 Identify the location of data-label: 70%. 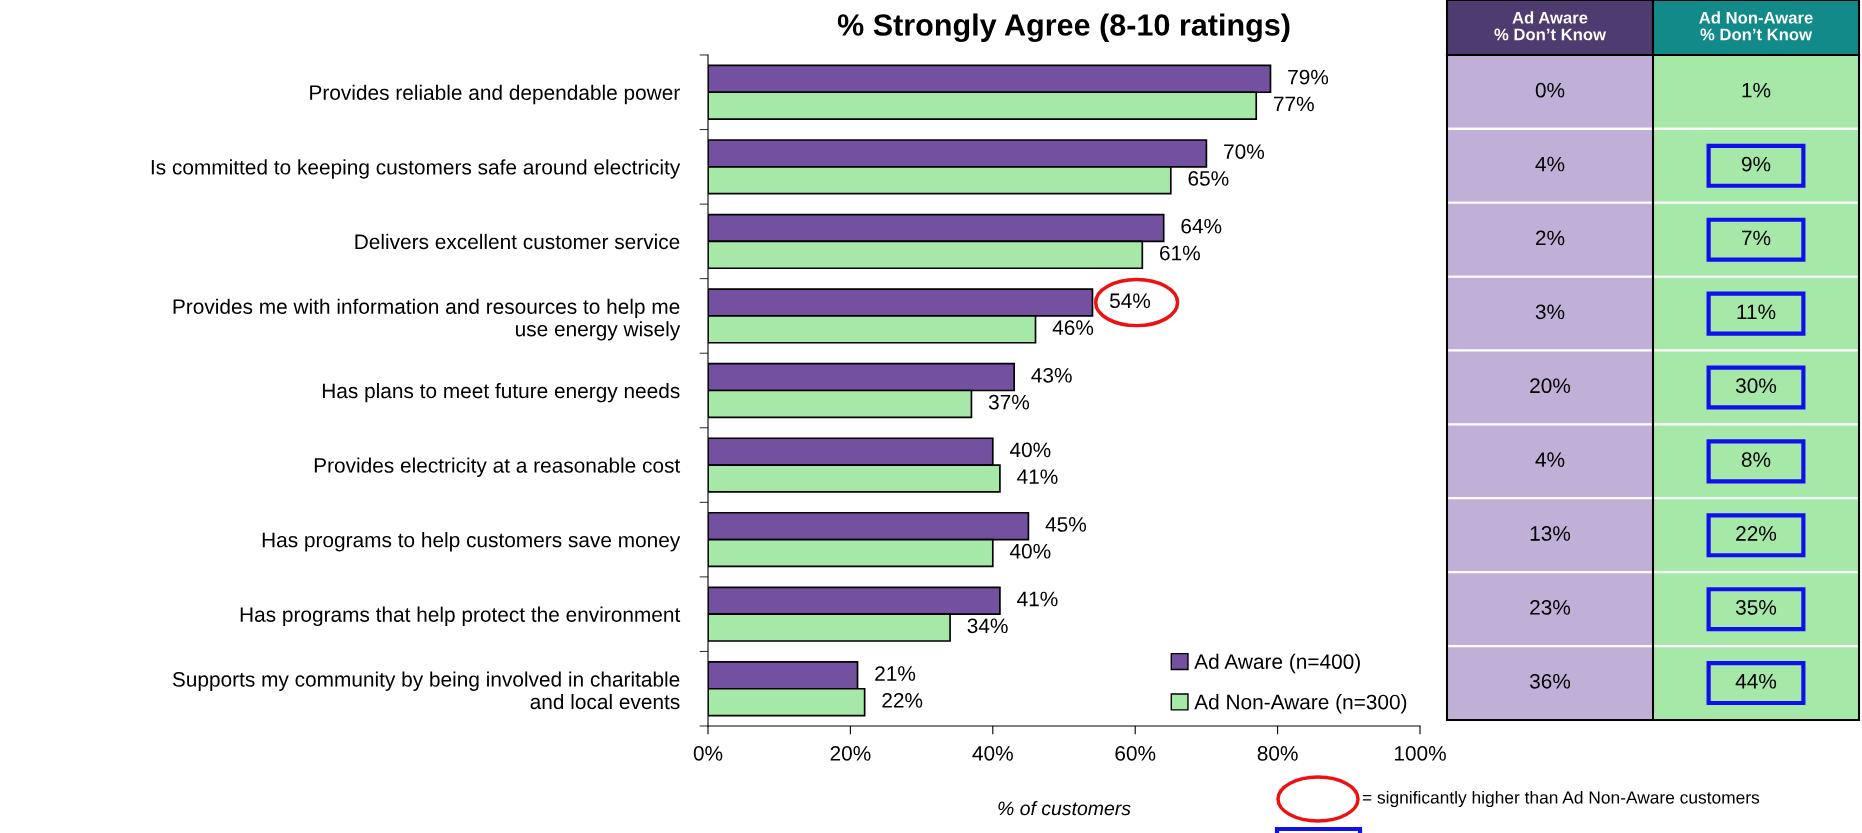
(1244, 152).